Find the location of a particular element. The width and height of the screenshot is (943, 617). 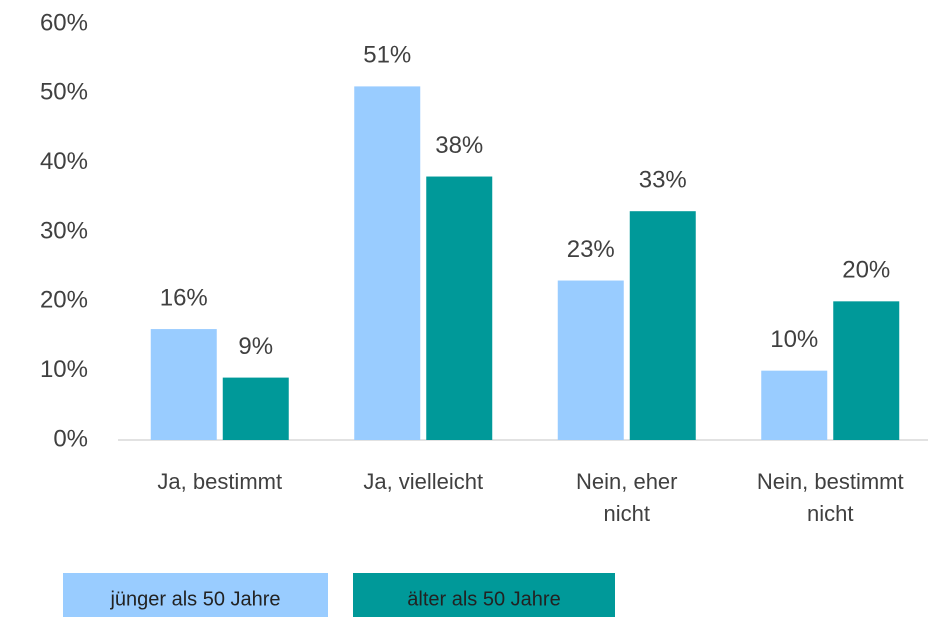

data-label: 16% is located at coordinates (184, 297).